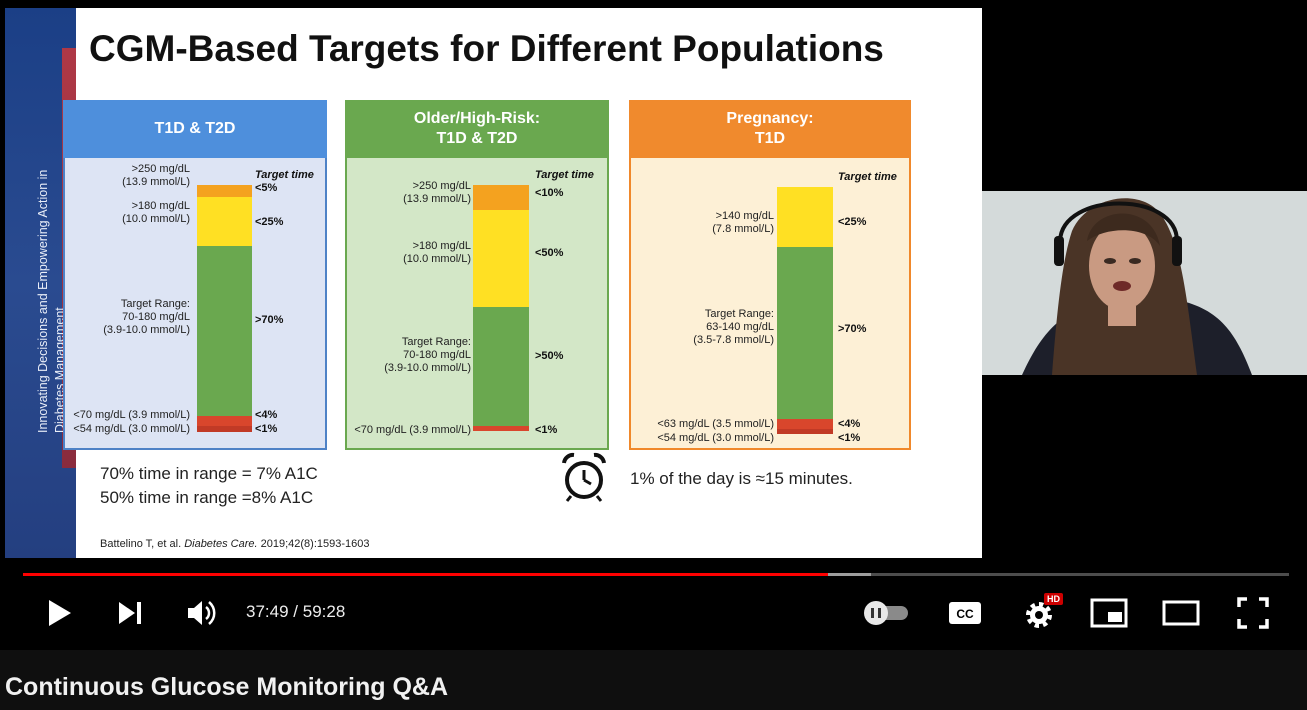 The width and height of the screenshot is (1307, 710). I want to click on presenter-image, so click(1144, 283).